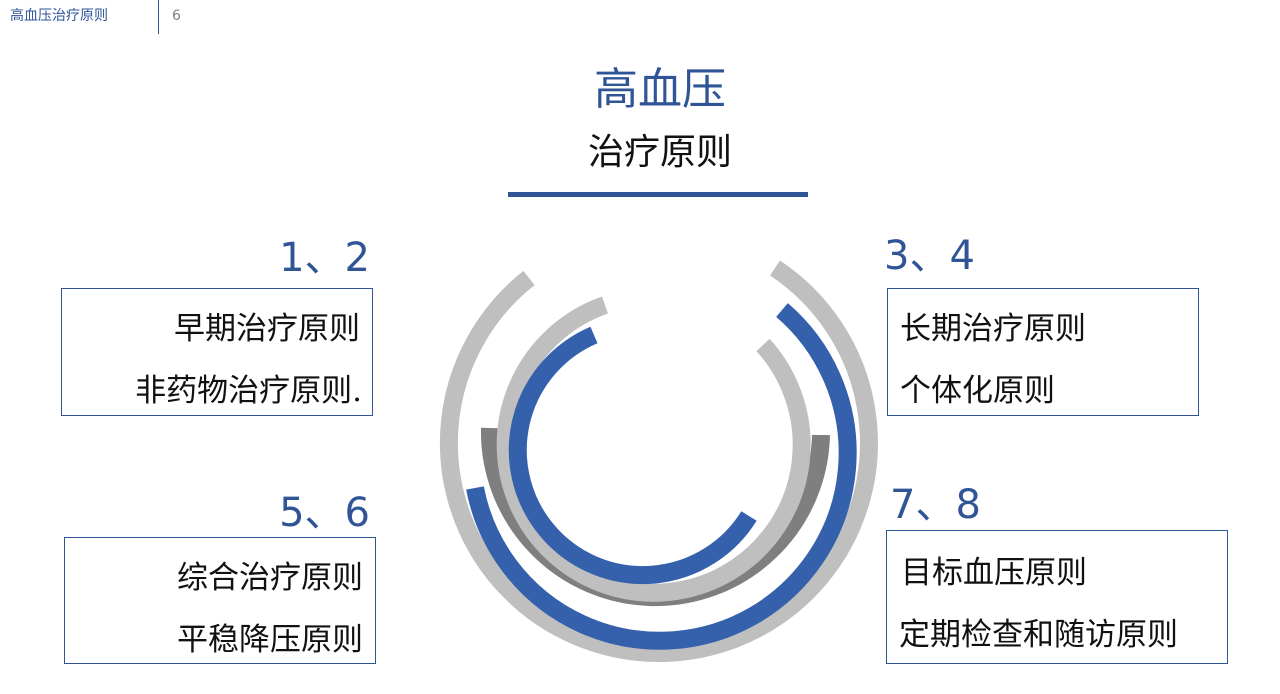 This screenshot has height=694, width=1280. What do you see at coordinates (176, 16) in the screenshot?
I see `page-number: 6` at bounding box center [176, 16].